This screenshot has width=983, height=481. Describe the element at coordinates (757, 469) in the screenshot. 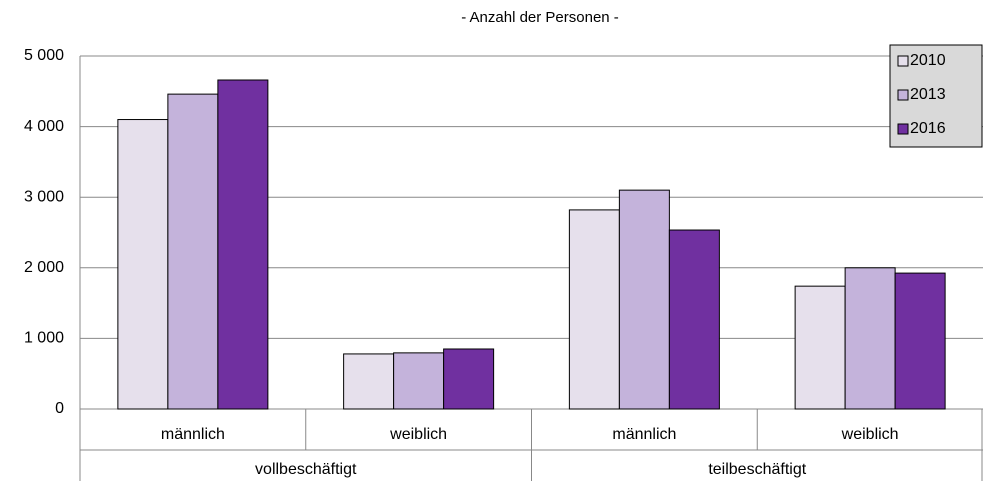

I see `group-label: teilbeschäftigt` at that location.